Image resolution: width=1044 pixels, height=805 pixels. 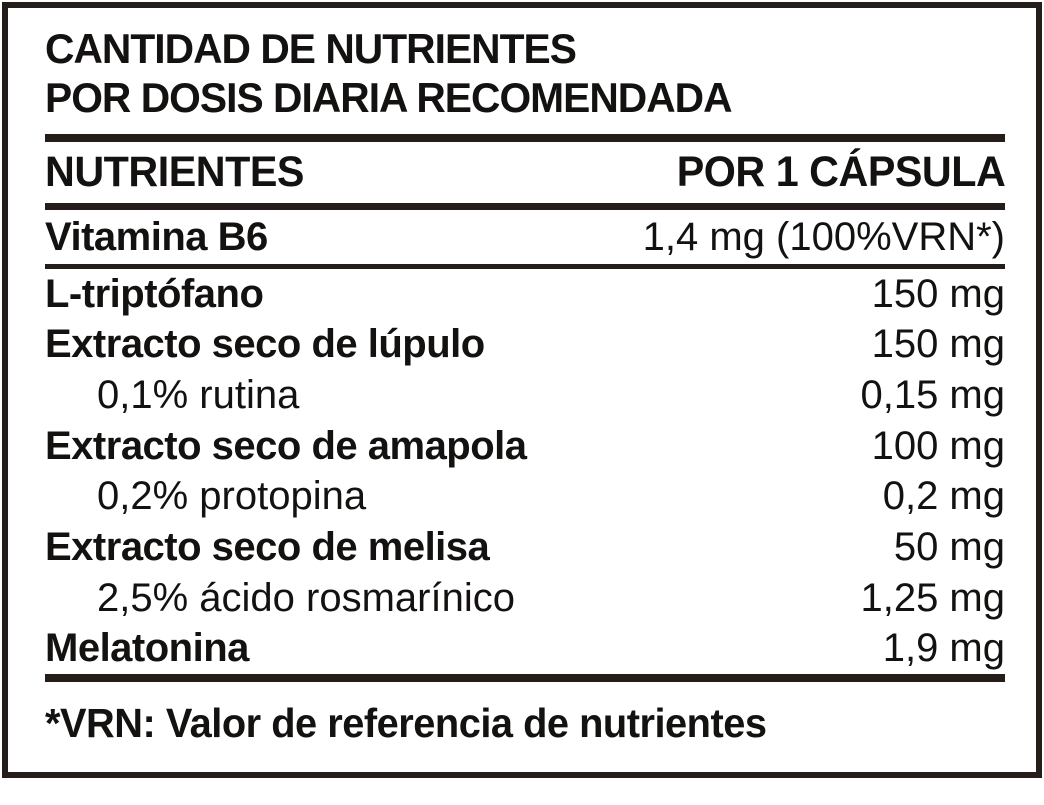 I want to click on nutrient-name: Extracto seco de lúpulo, so click(x=265, y=344).